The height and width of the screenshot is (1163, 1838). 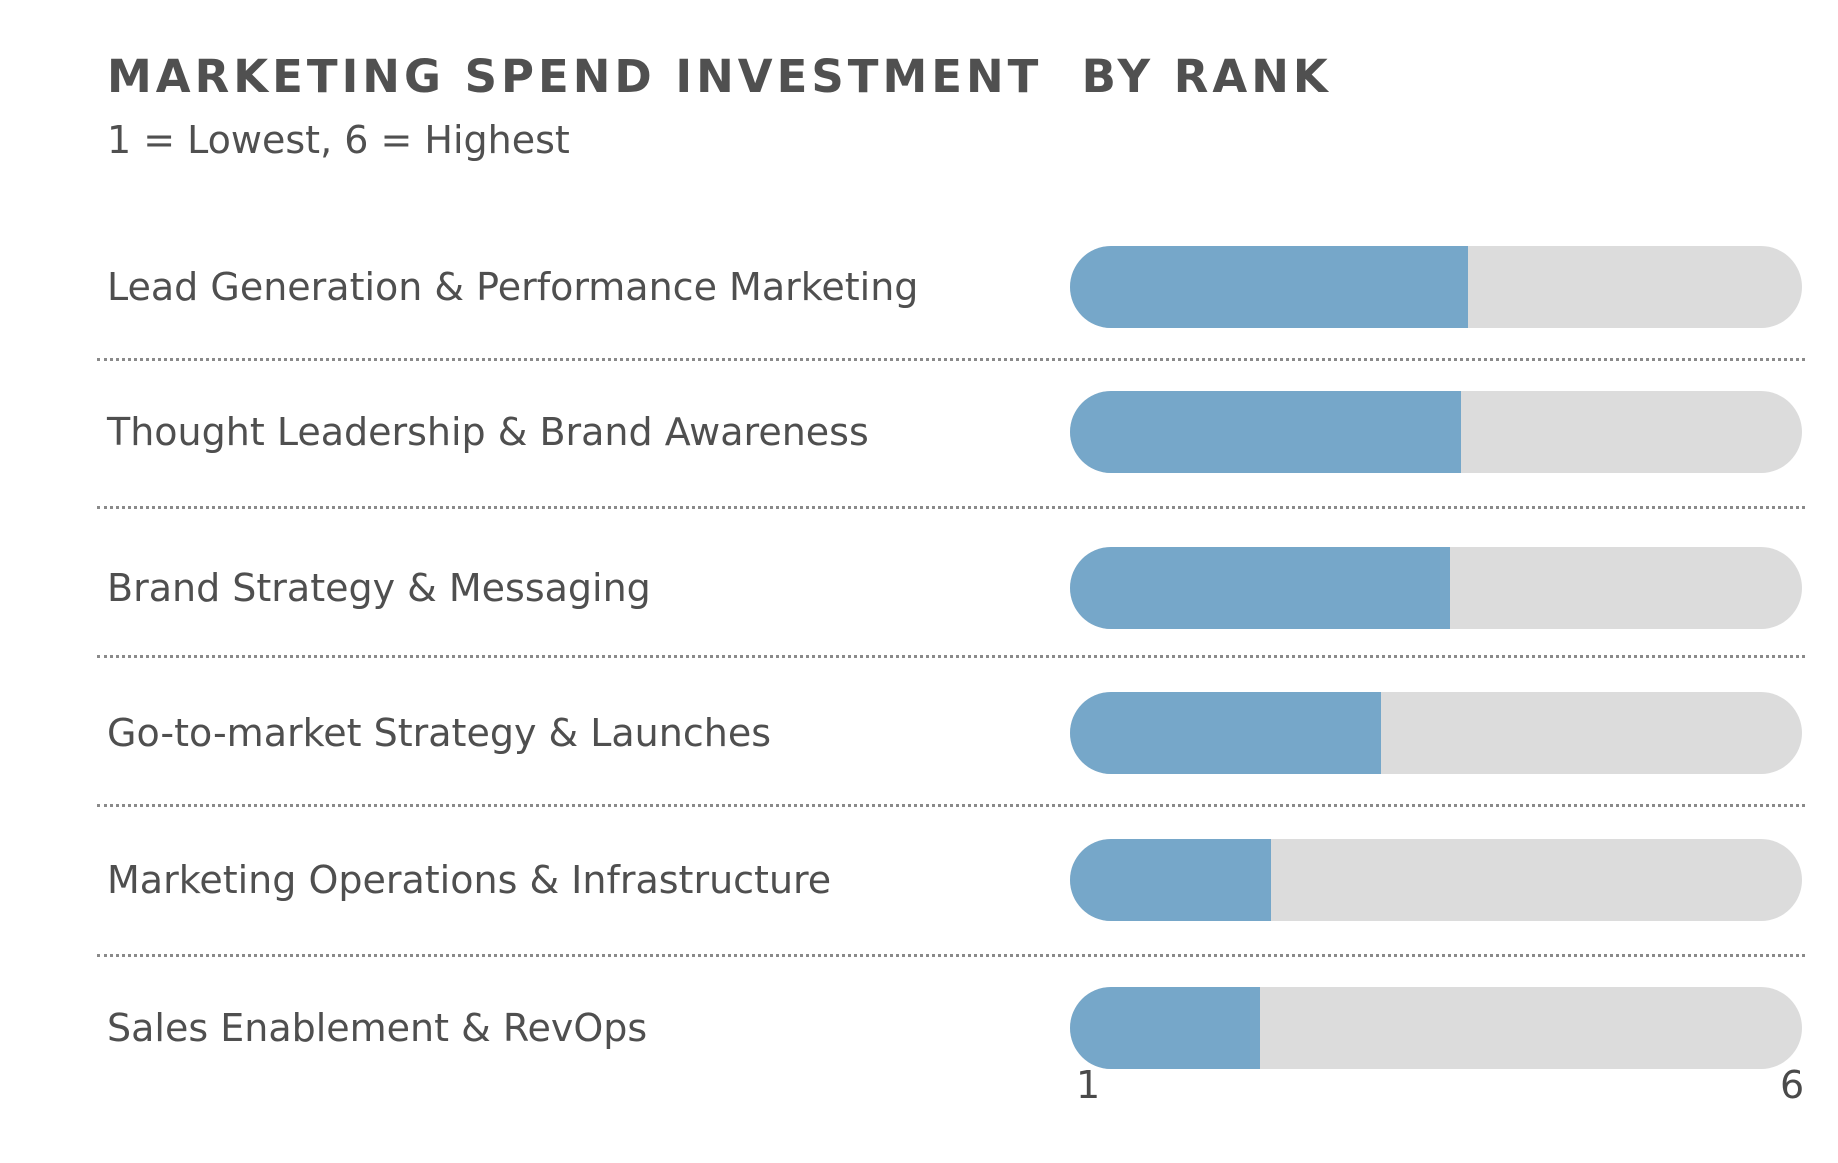 I want to click on x-tick-label-min: 1, so click(x=1088, y=1085).